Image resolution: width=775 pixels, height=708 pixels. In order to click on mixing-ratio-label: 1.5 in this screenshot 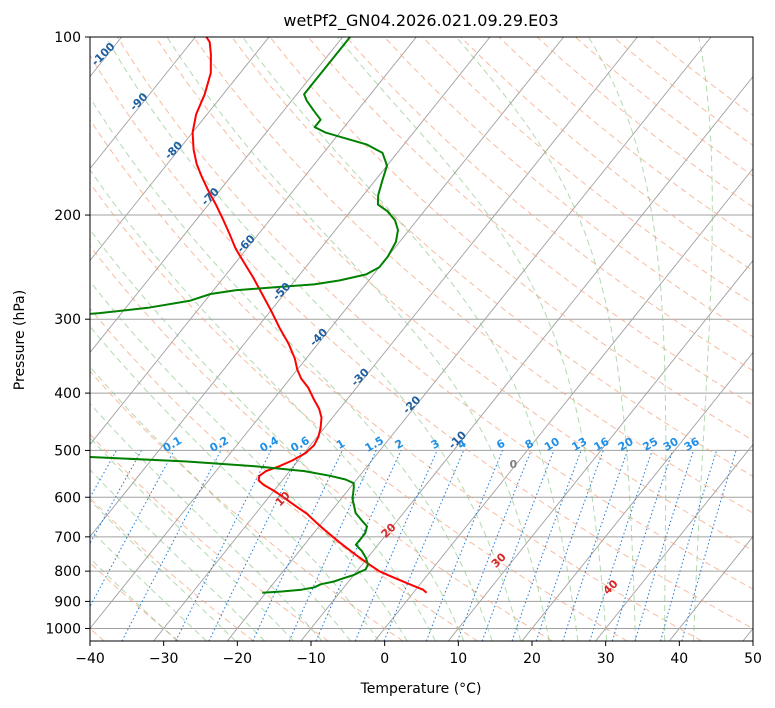, I will do `click(374, 444)`.